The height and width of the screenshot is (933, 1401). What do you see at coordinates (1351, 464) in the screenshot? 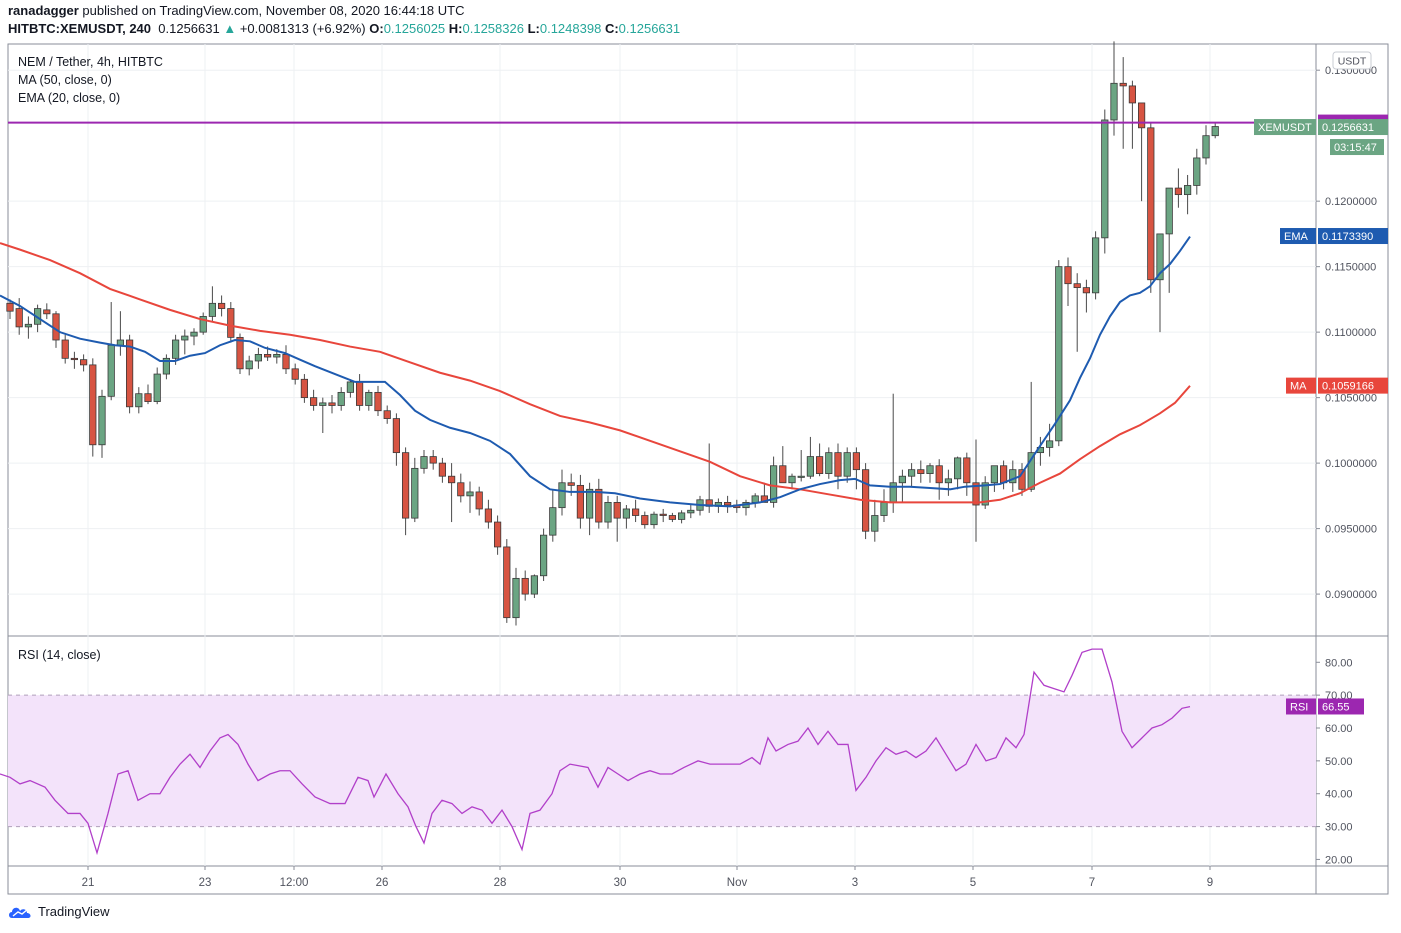
I see `price-tick-label: 0.1000000` at bounding box center [1351, 464].